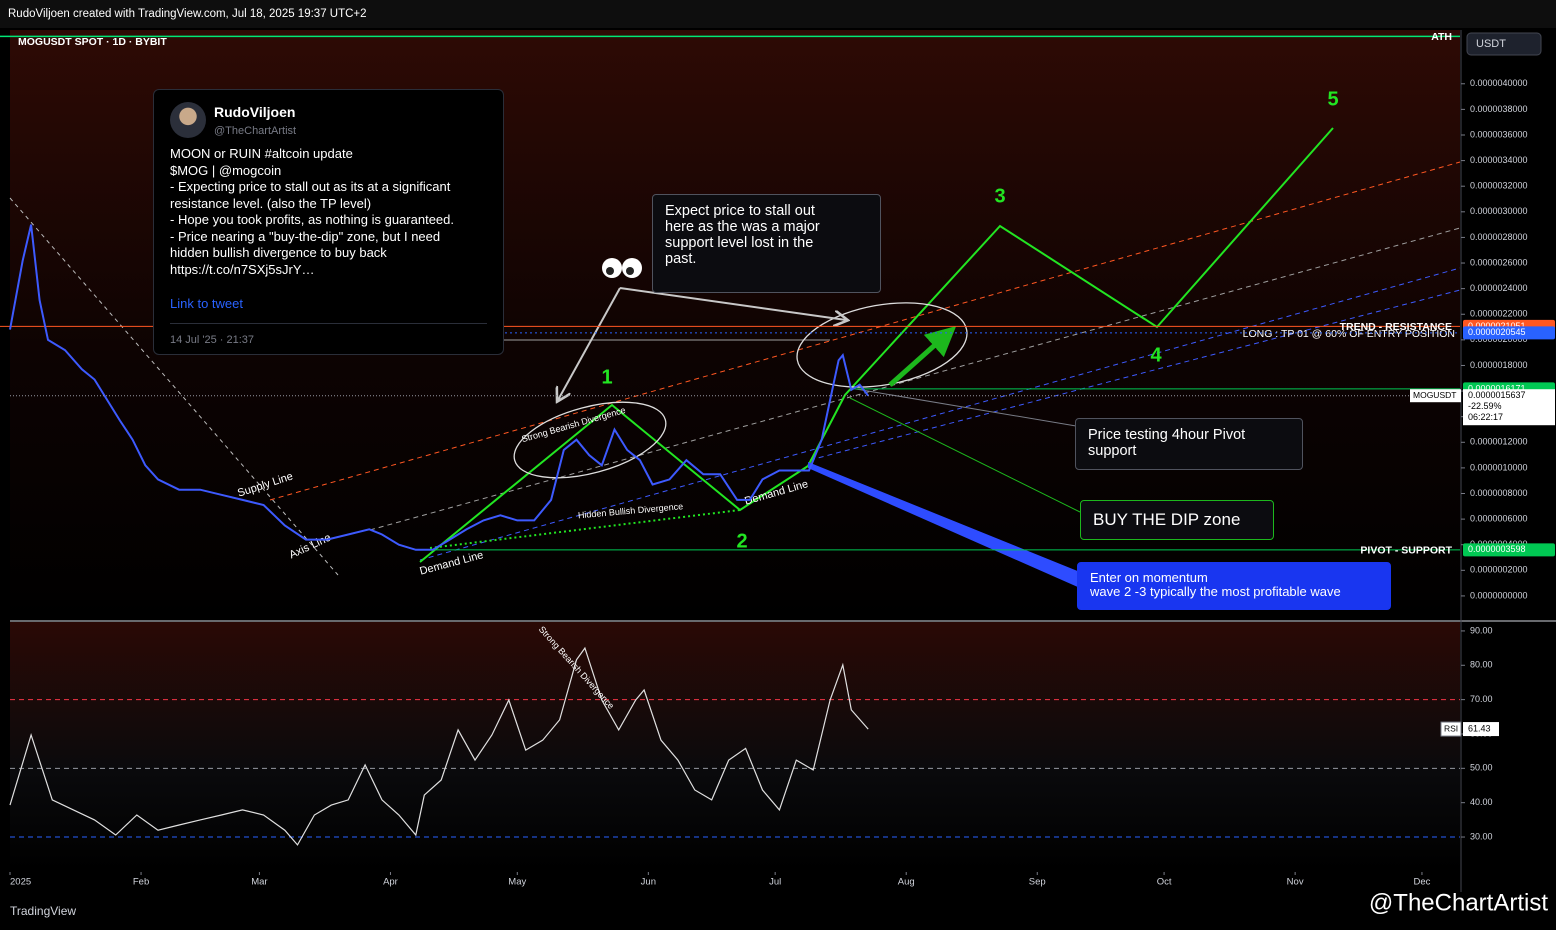  Describe the element at coordinates (1149, 577) in the screenshot. I see `callout-line: Enter on momentum` at that location.